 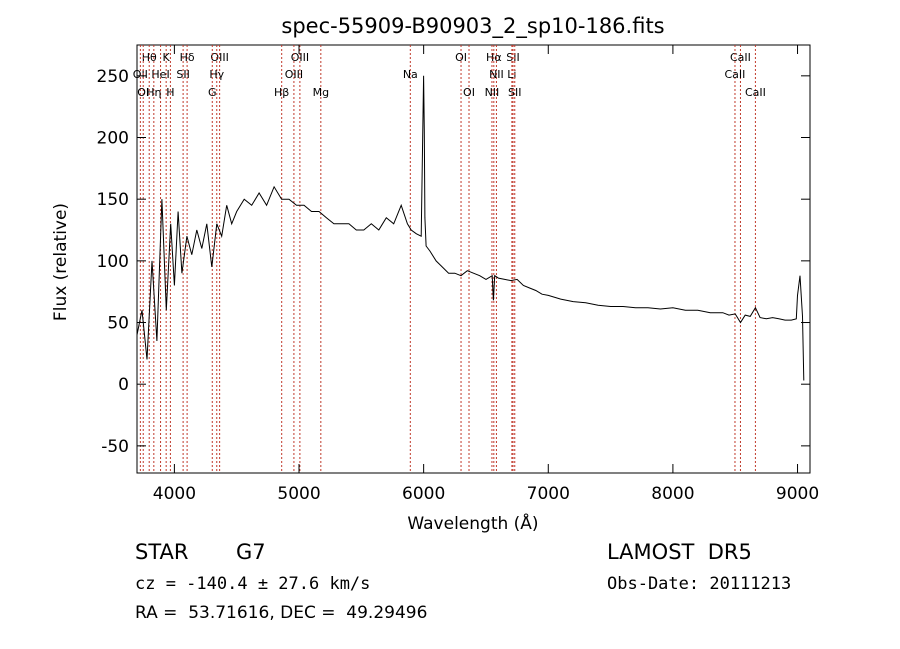 I want to click on line-marker-label-27: CaII, so click(x=755, y=92).